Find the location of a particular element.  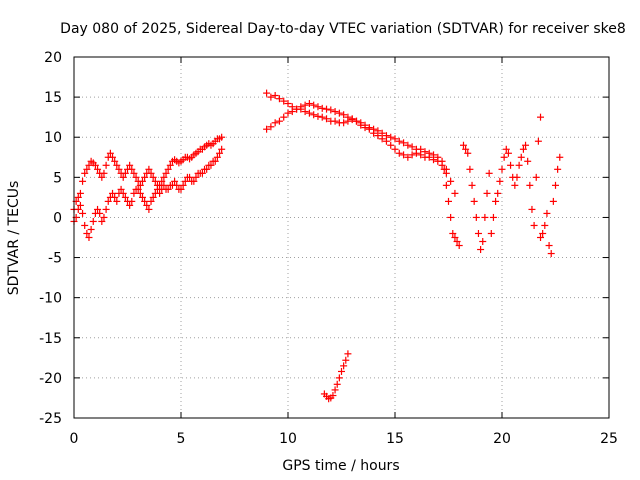

y-tick-label: -15 is located at coordinates (50, 339).